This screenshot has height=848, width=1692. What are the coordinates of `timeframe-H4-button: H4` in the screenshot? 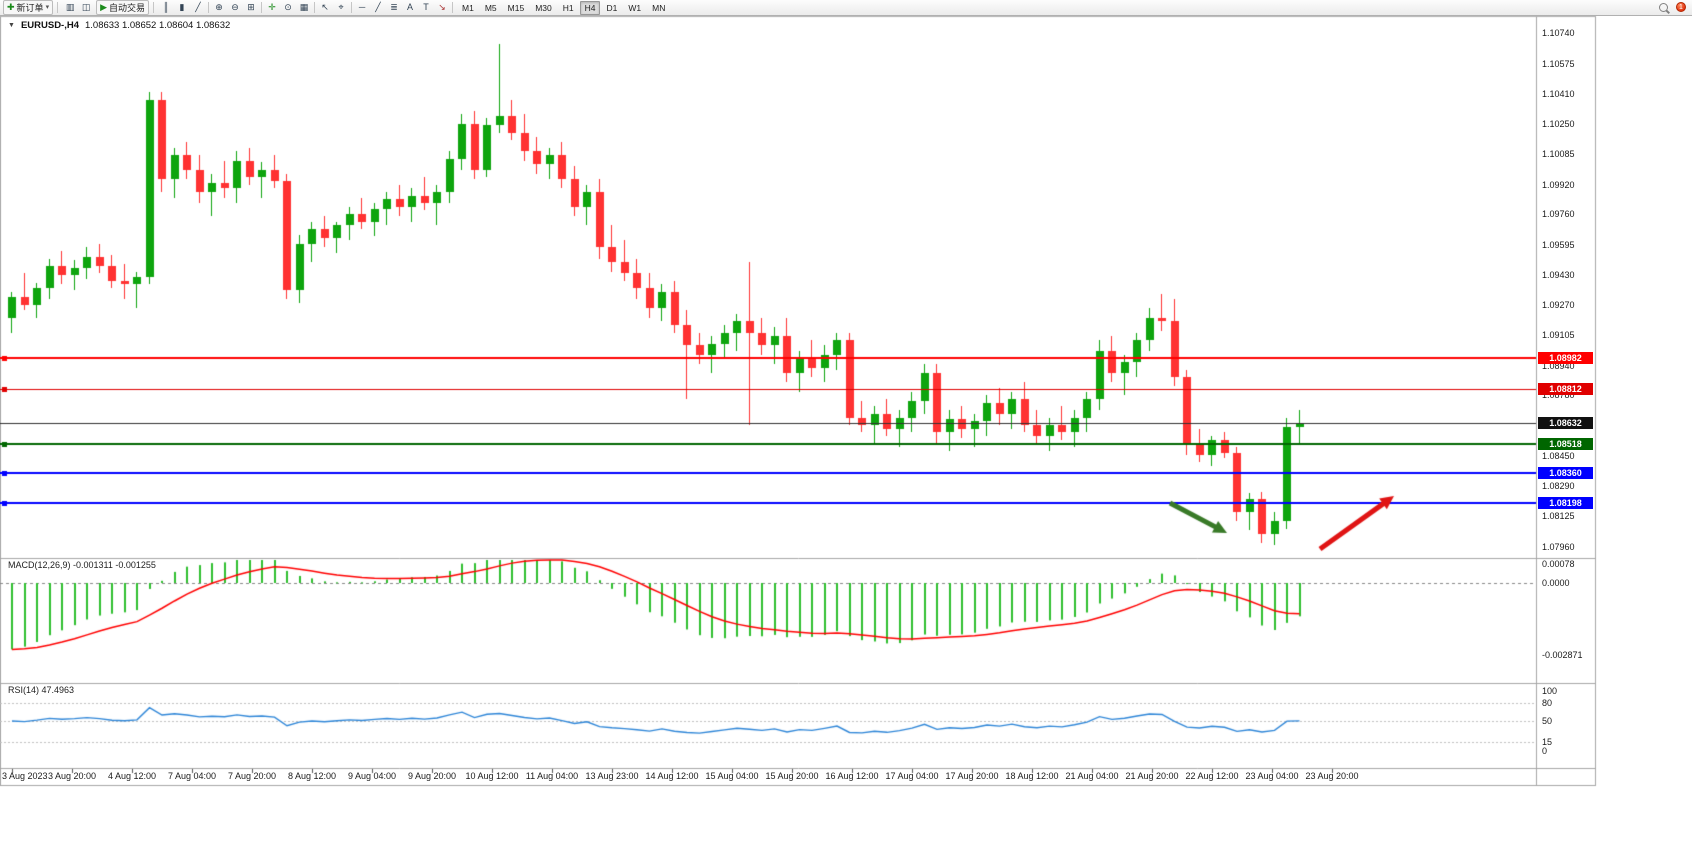 It's located at (590, 7).